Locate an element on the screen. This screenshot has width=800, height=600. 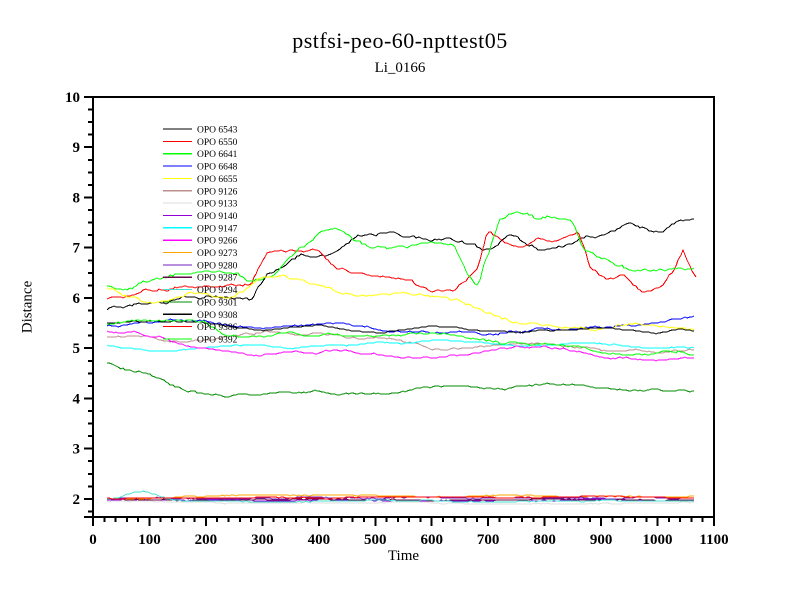
y-tick-label: 8 is located at coordinates (77, 198).